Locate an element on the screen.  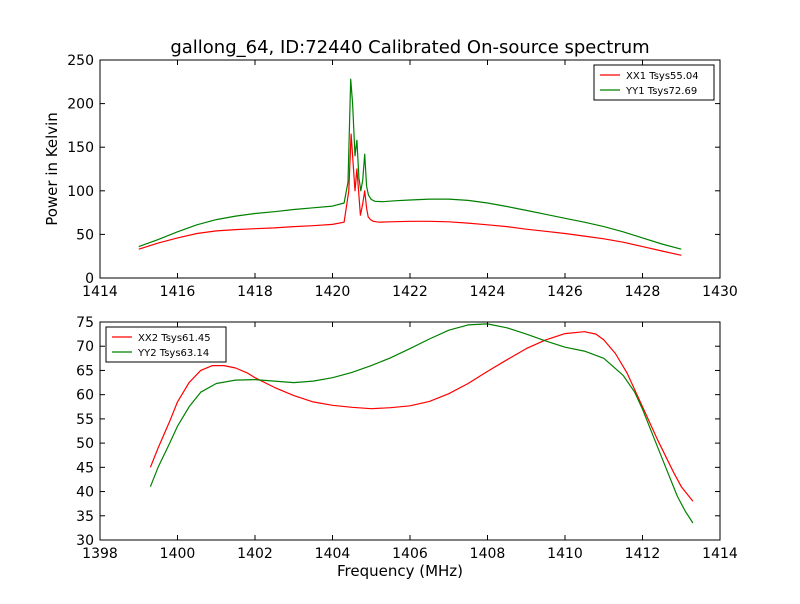
bottom-y-tick-label: 30 is located at coordinates (85, 541).